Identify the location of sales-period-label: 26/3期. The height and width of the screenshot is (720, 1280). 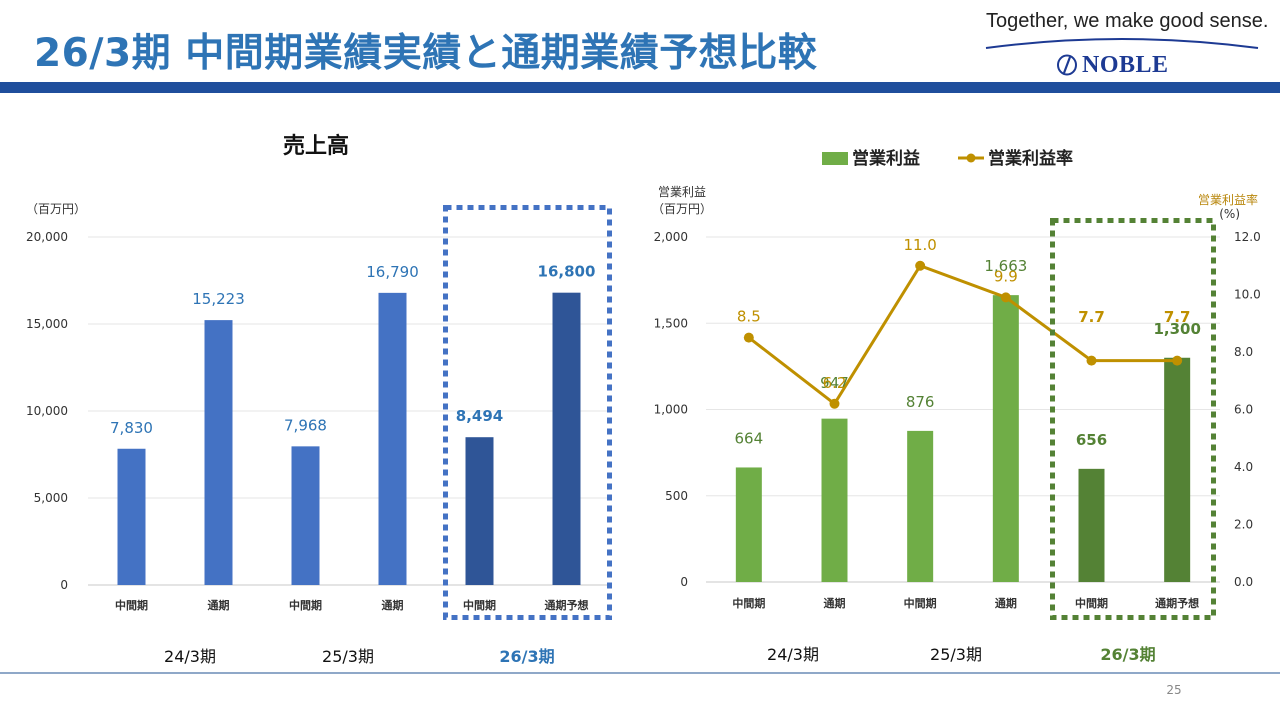
(526, 656).